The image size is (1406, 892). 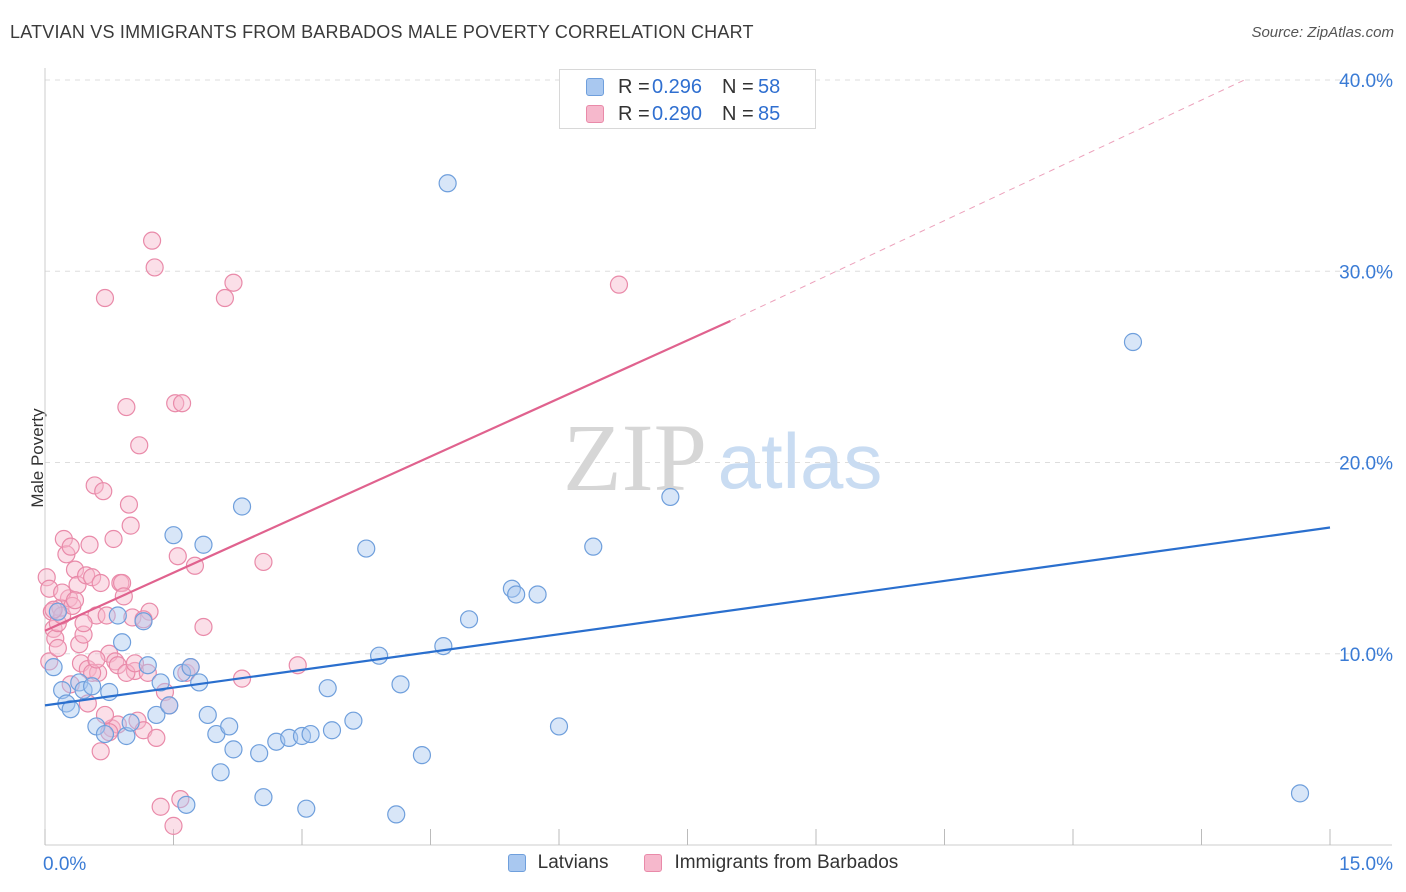 I want to click on bottom-legend: Latvians Immigrants from Barbados, so click(x=703, y=863).